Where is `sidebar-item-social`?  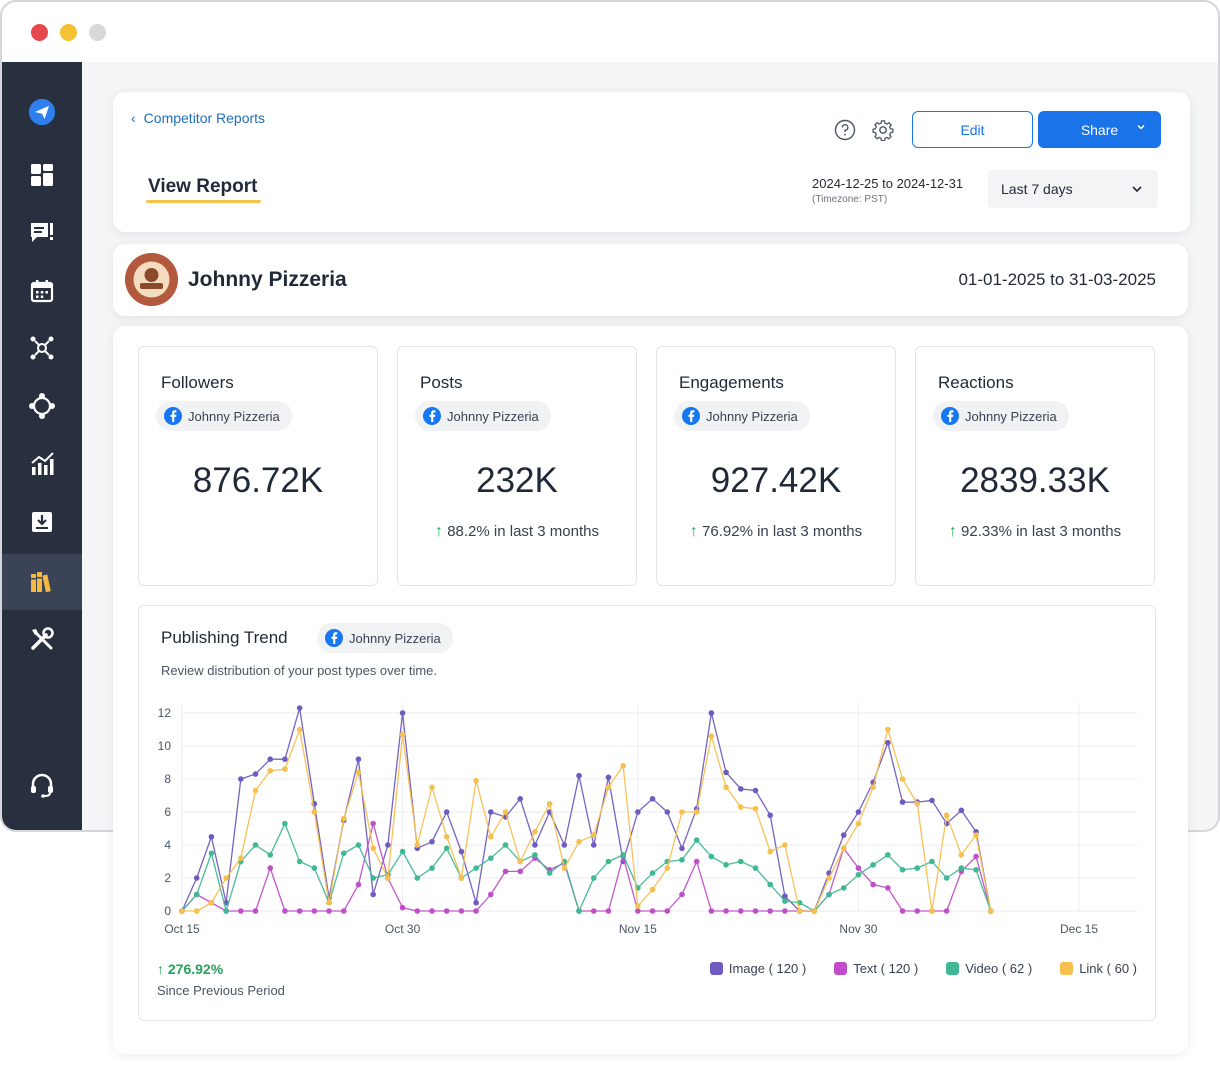 sidebar-item-social is located at coordinates (42, 348).